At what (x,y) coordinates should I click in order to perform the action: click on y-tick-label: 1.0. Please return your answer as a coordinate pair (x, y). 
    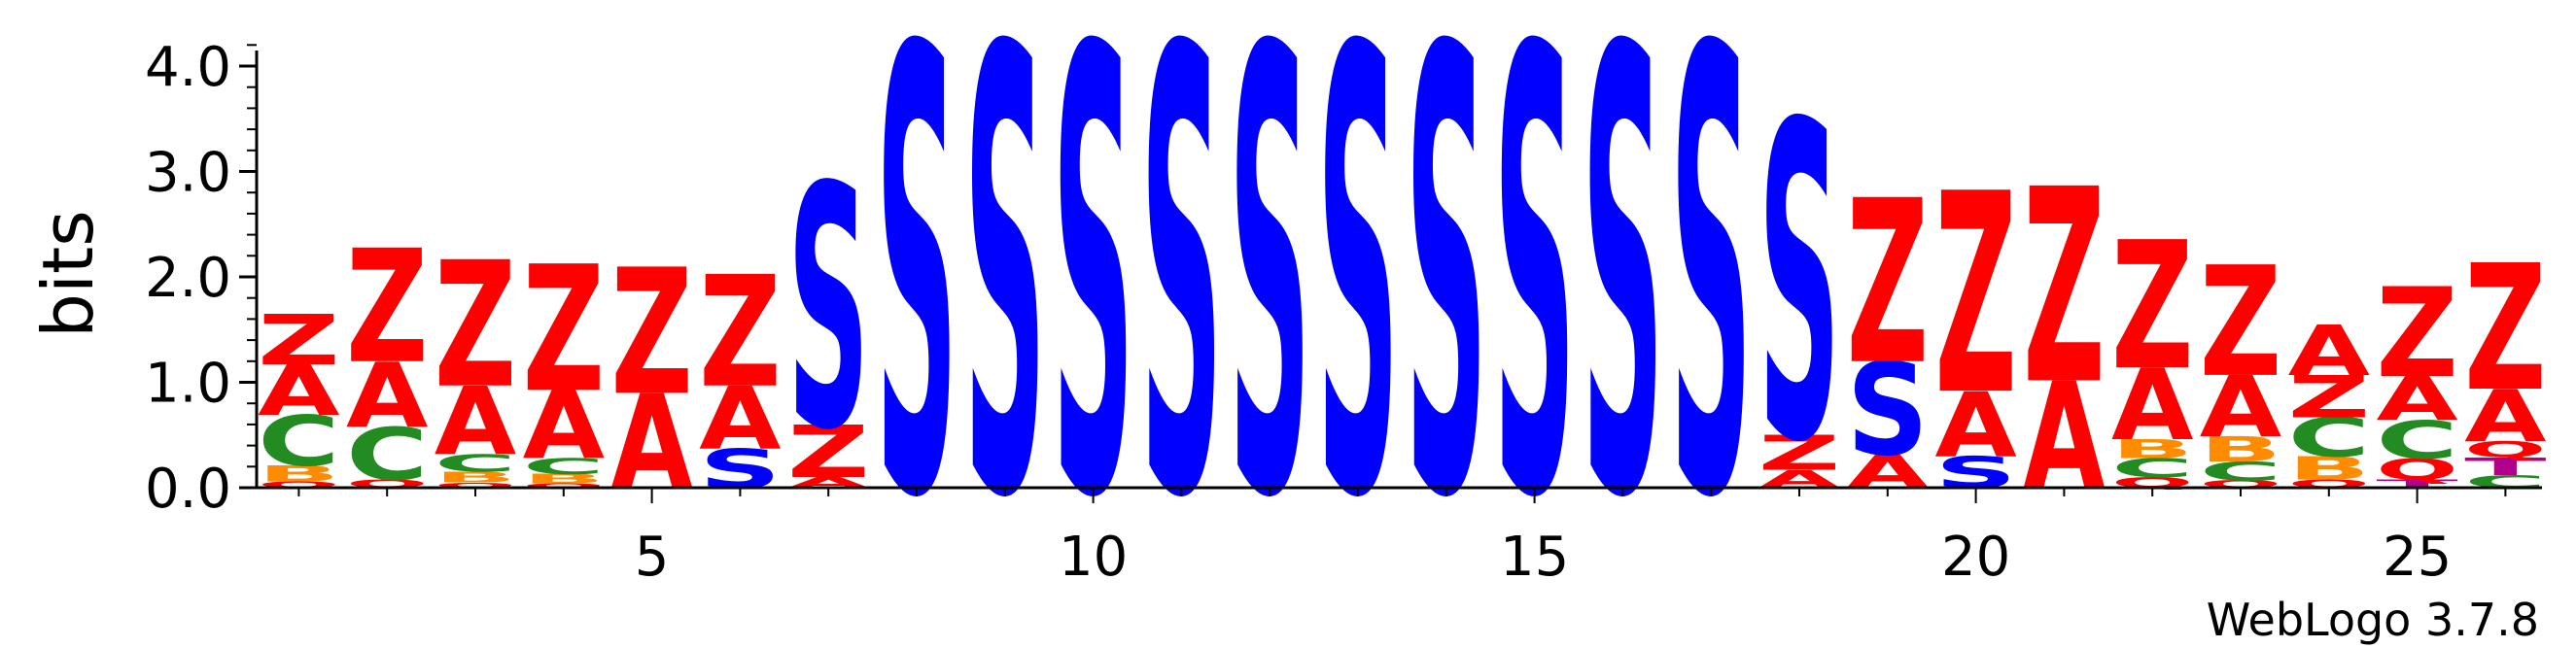
    Looking at the image, I should click on (188, 384).